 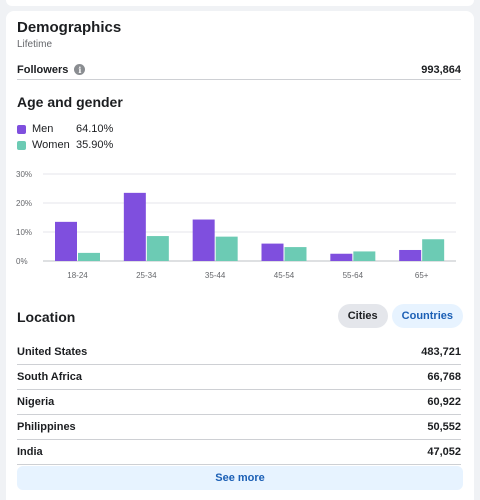 What do you see at coordinates (21, 129) in the screenshot?
I see `legend-swatch-men` at bounding box center [21, 129].